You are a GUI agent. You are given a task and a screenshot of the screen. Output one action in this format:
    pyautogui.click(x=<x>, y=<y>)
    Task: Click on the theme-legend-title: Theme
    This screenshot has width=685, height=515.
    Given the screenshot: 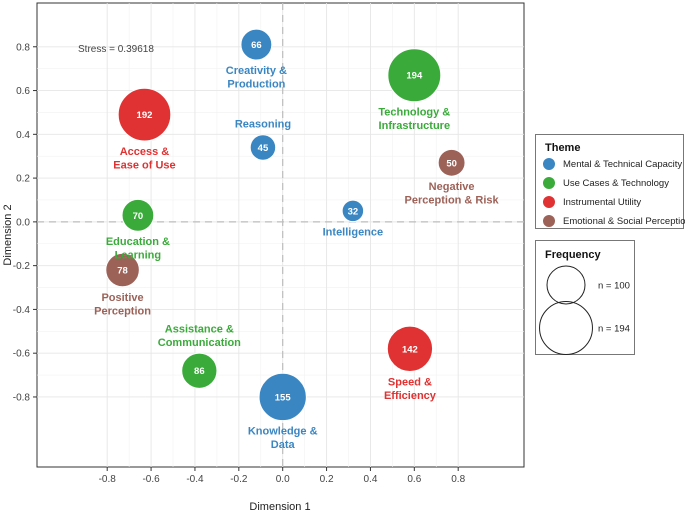 What is the action you would take?
    pyautogui.click(x=563, y=148)
    